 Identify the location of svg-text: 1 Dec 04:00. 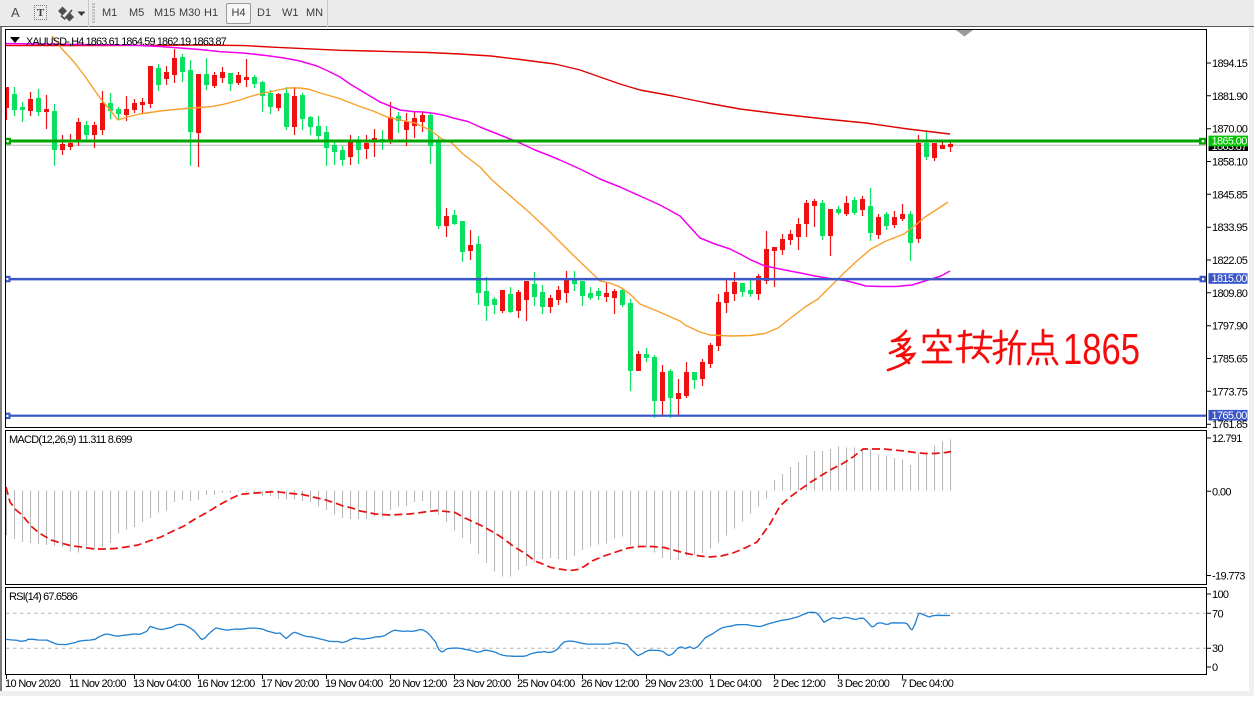
(735, 684).